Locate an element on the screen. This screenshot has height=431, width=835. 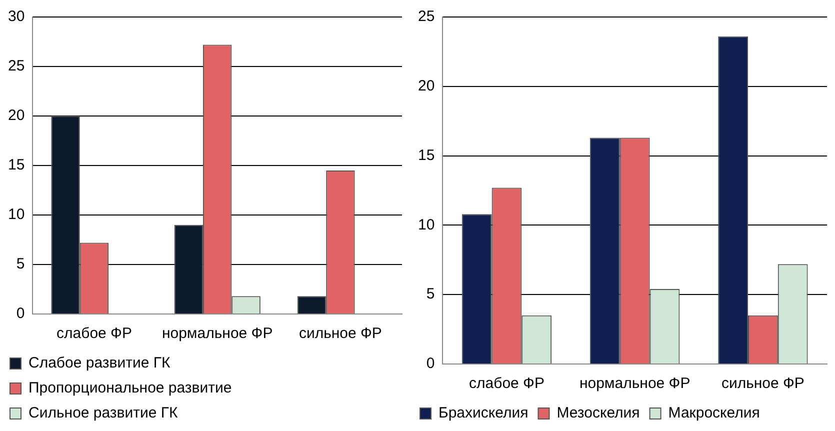
legend-label: Слабое развитие ГК is located at coordinates (99, 363).